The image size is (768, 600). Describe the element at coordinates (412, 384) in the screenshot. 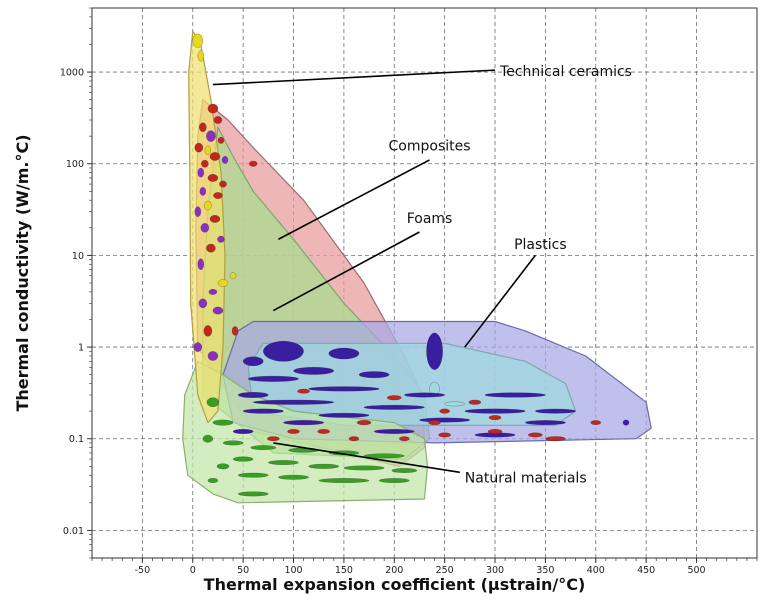

I see `region-plastics-inner` at that location.